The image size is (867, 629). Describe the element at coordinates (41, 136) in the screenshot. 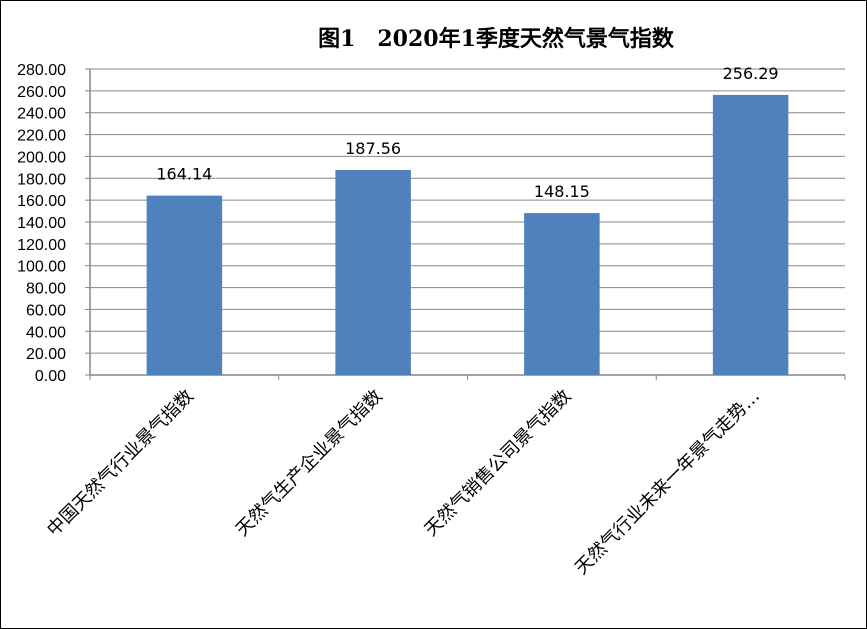

I see `y-tick-label: 220.00` at that location.